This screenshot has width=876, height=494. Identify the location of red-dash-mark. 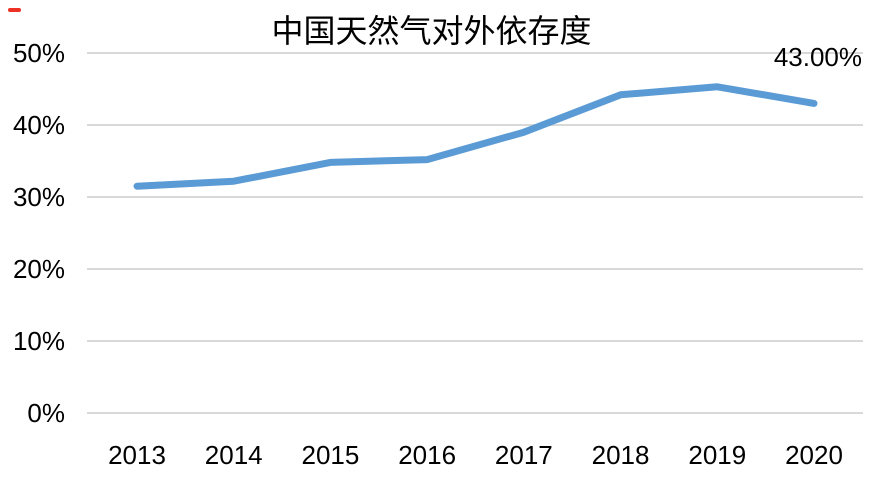
(14, 10).